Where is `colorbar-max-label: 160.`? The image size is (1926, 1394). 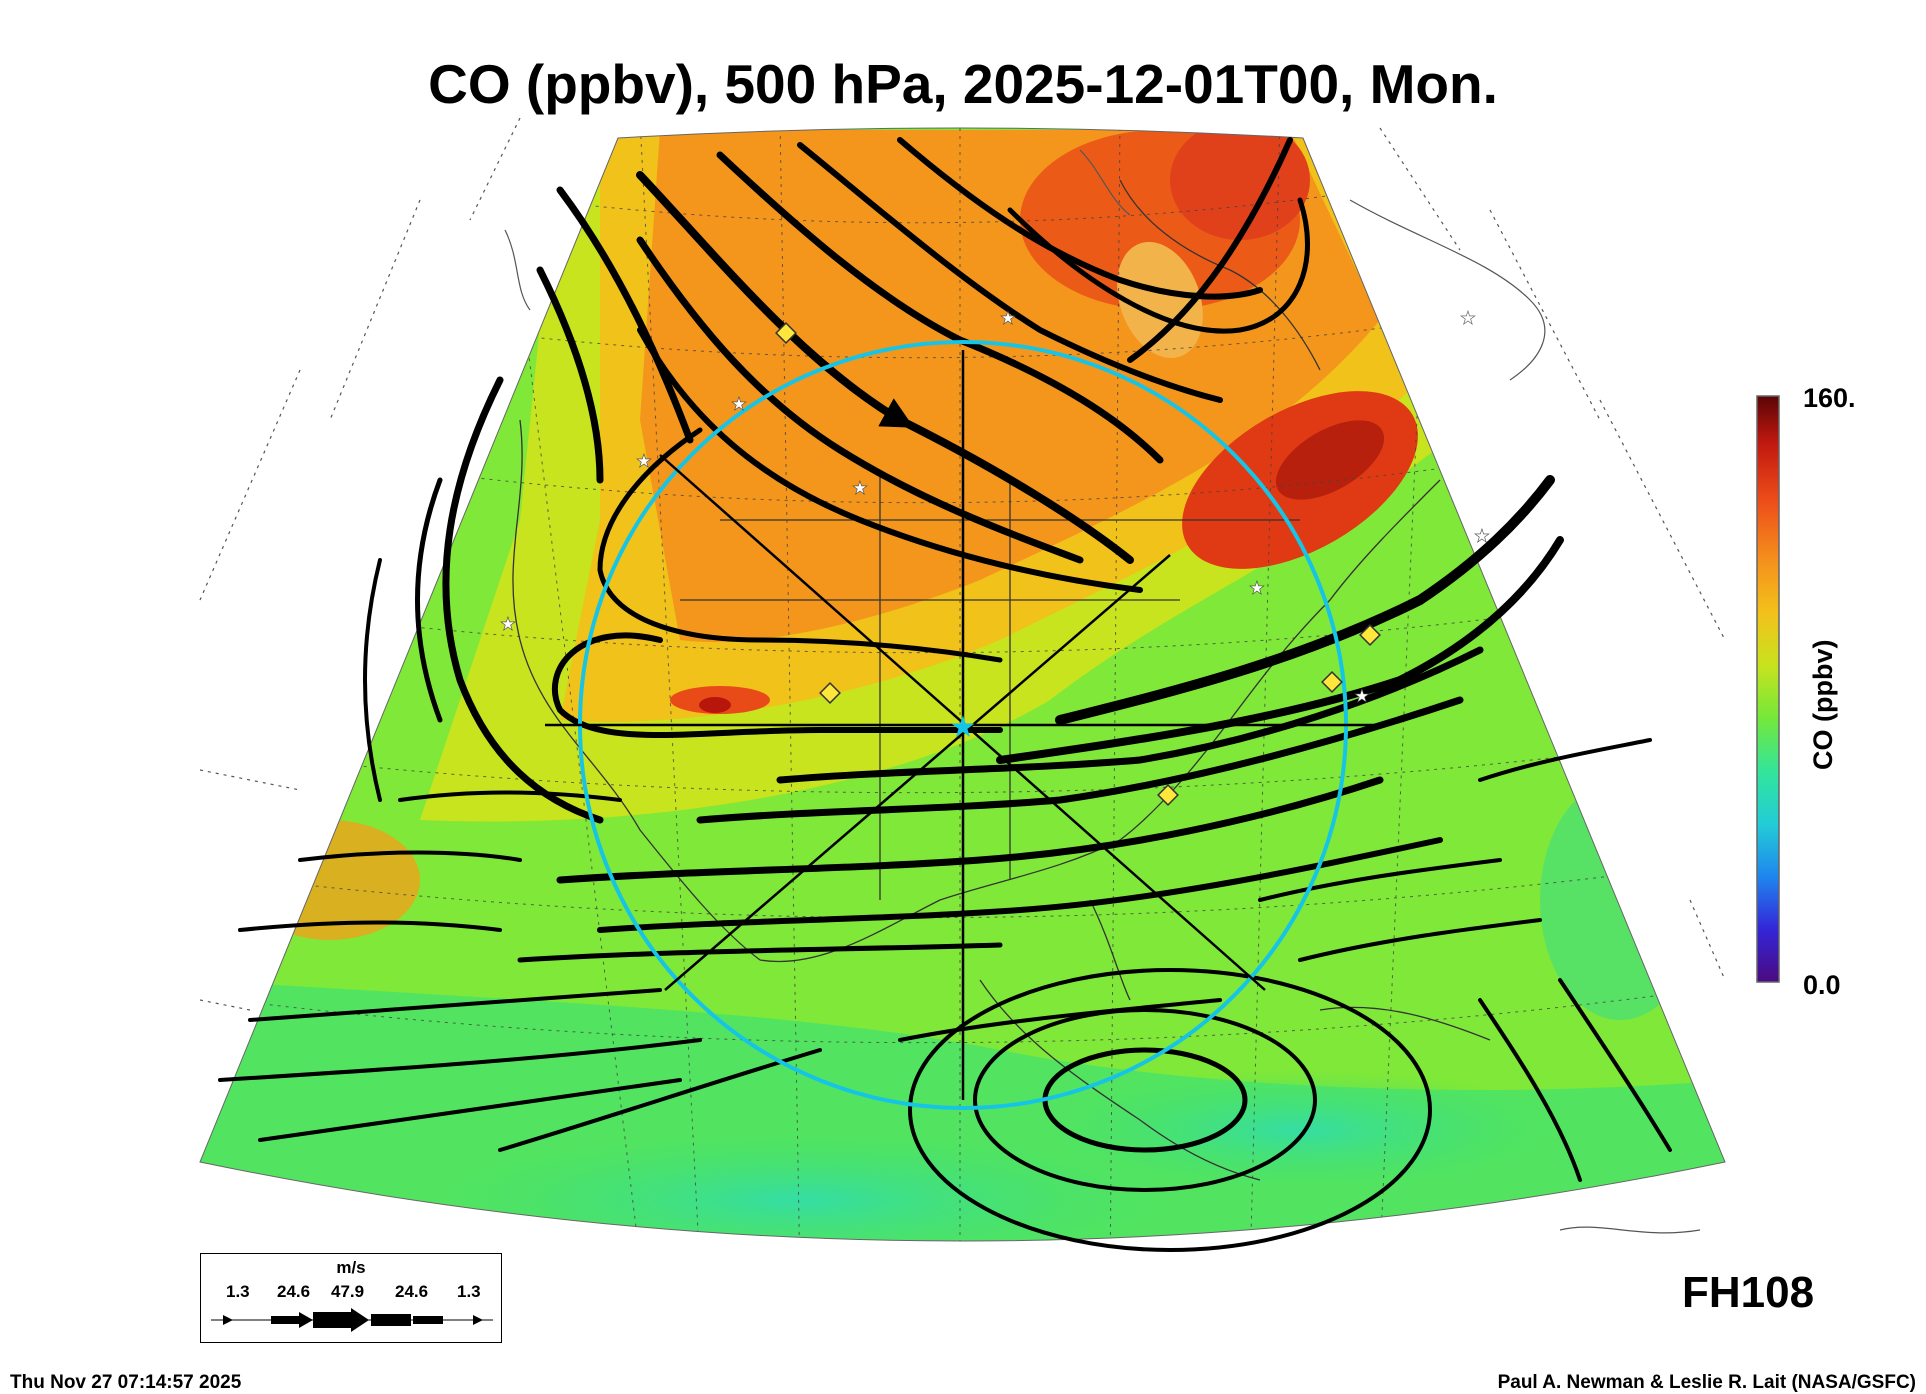 colorbar-max-label: 160. is located at coordinates (1829, 398).